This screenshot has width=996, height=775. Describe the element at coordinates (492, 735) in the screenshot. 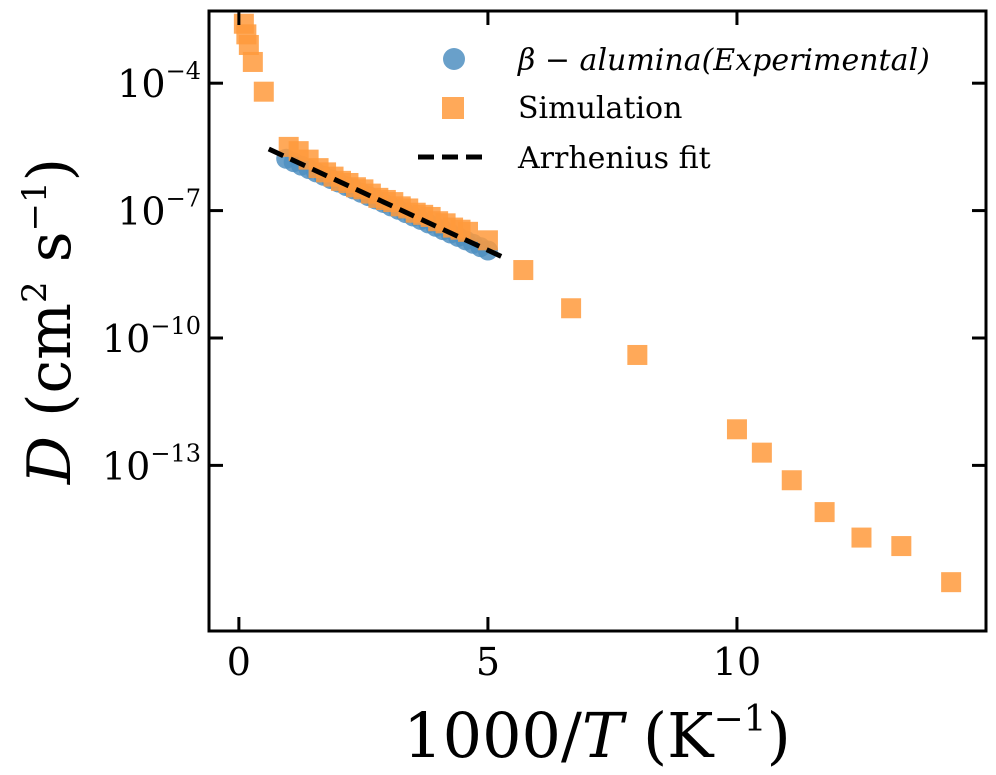

I see `x-axis-title-main: 1000/` at that location.